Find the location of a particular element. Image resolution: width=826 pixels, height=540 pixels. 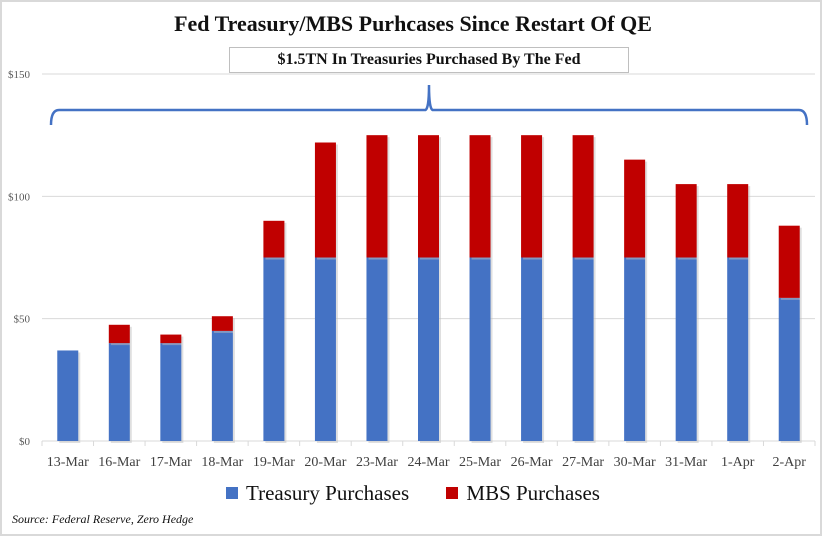

y-tick-label: $100 is located at coordinates (19, 197).